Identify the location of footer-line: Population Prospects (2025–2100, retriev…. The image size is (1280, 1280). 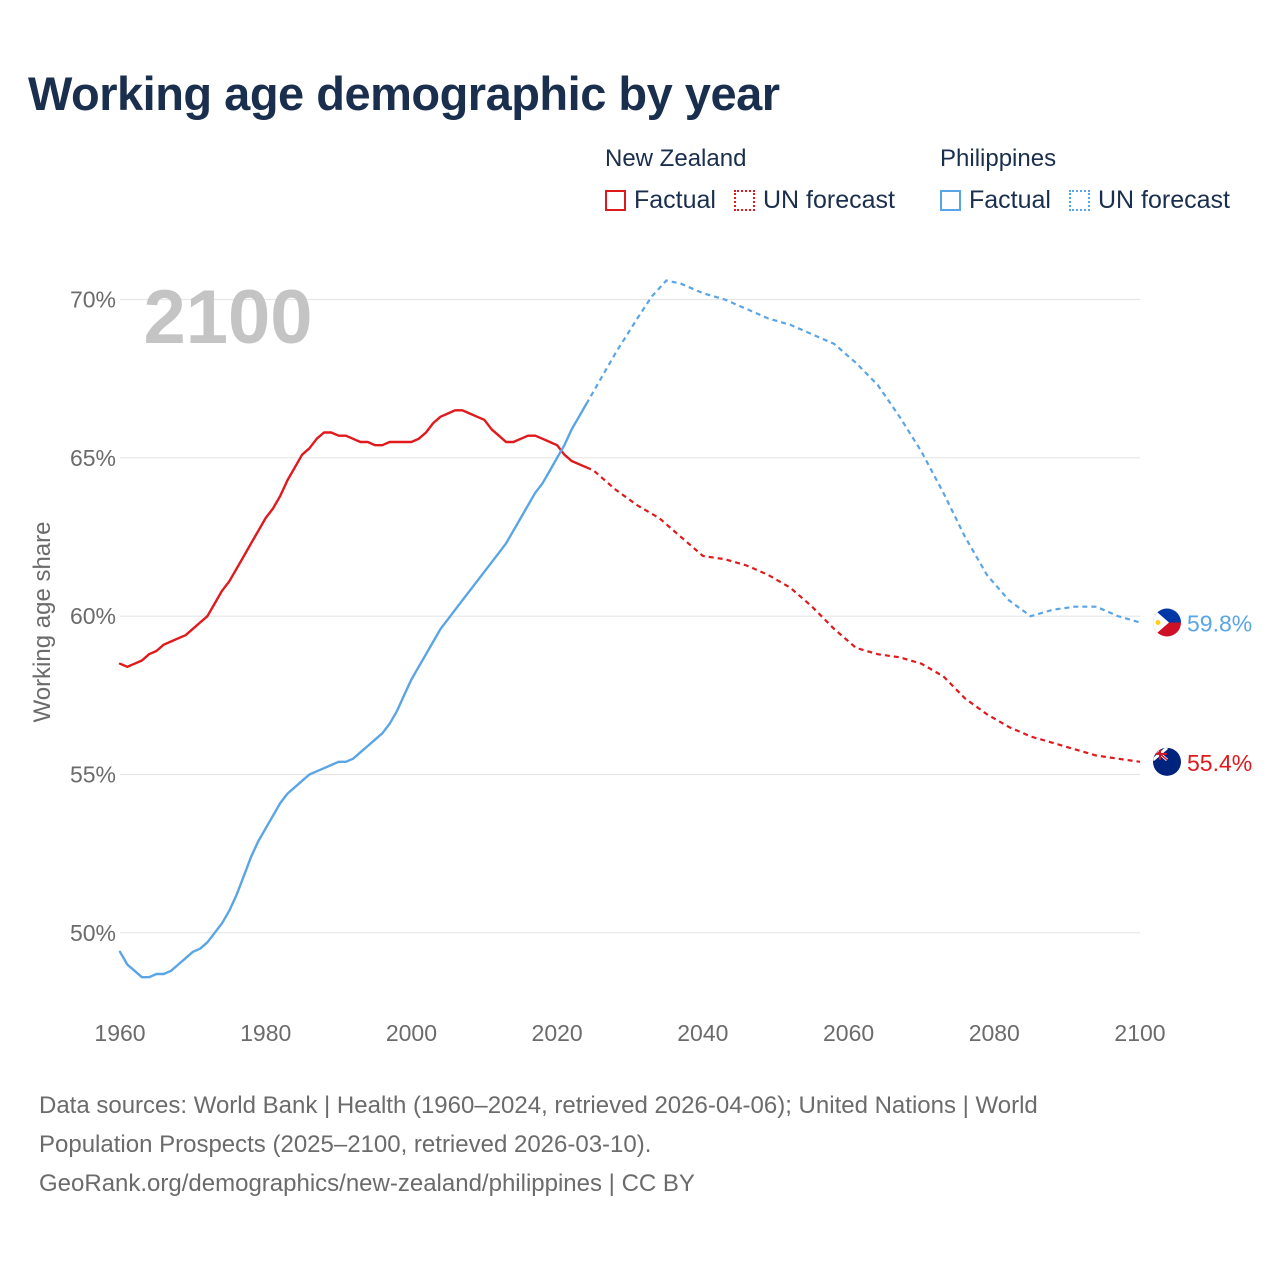
(345, 1144).